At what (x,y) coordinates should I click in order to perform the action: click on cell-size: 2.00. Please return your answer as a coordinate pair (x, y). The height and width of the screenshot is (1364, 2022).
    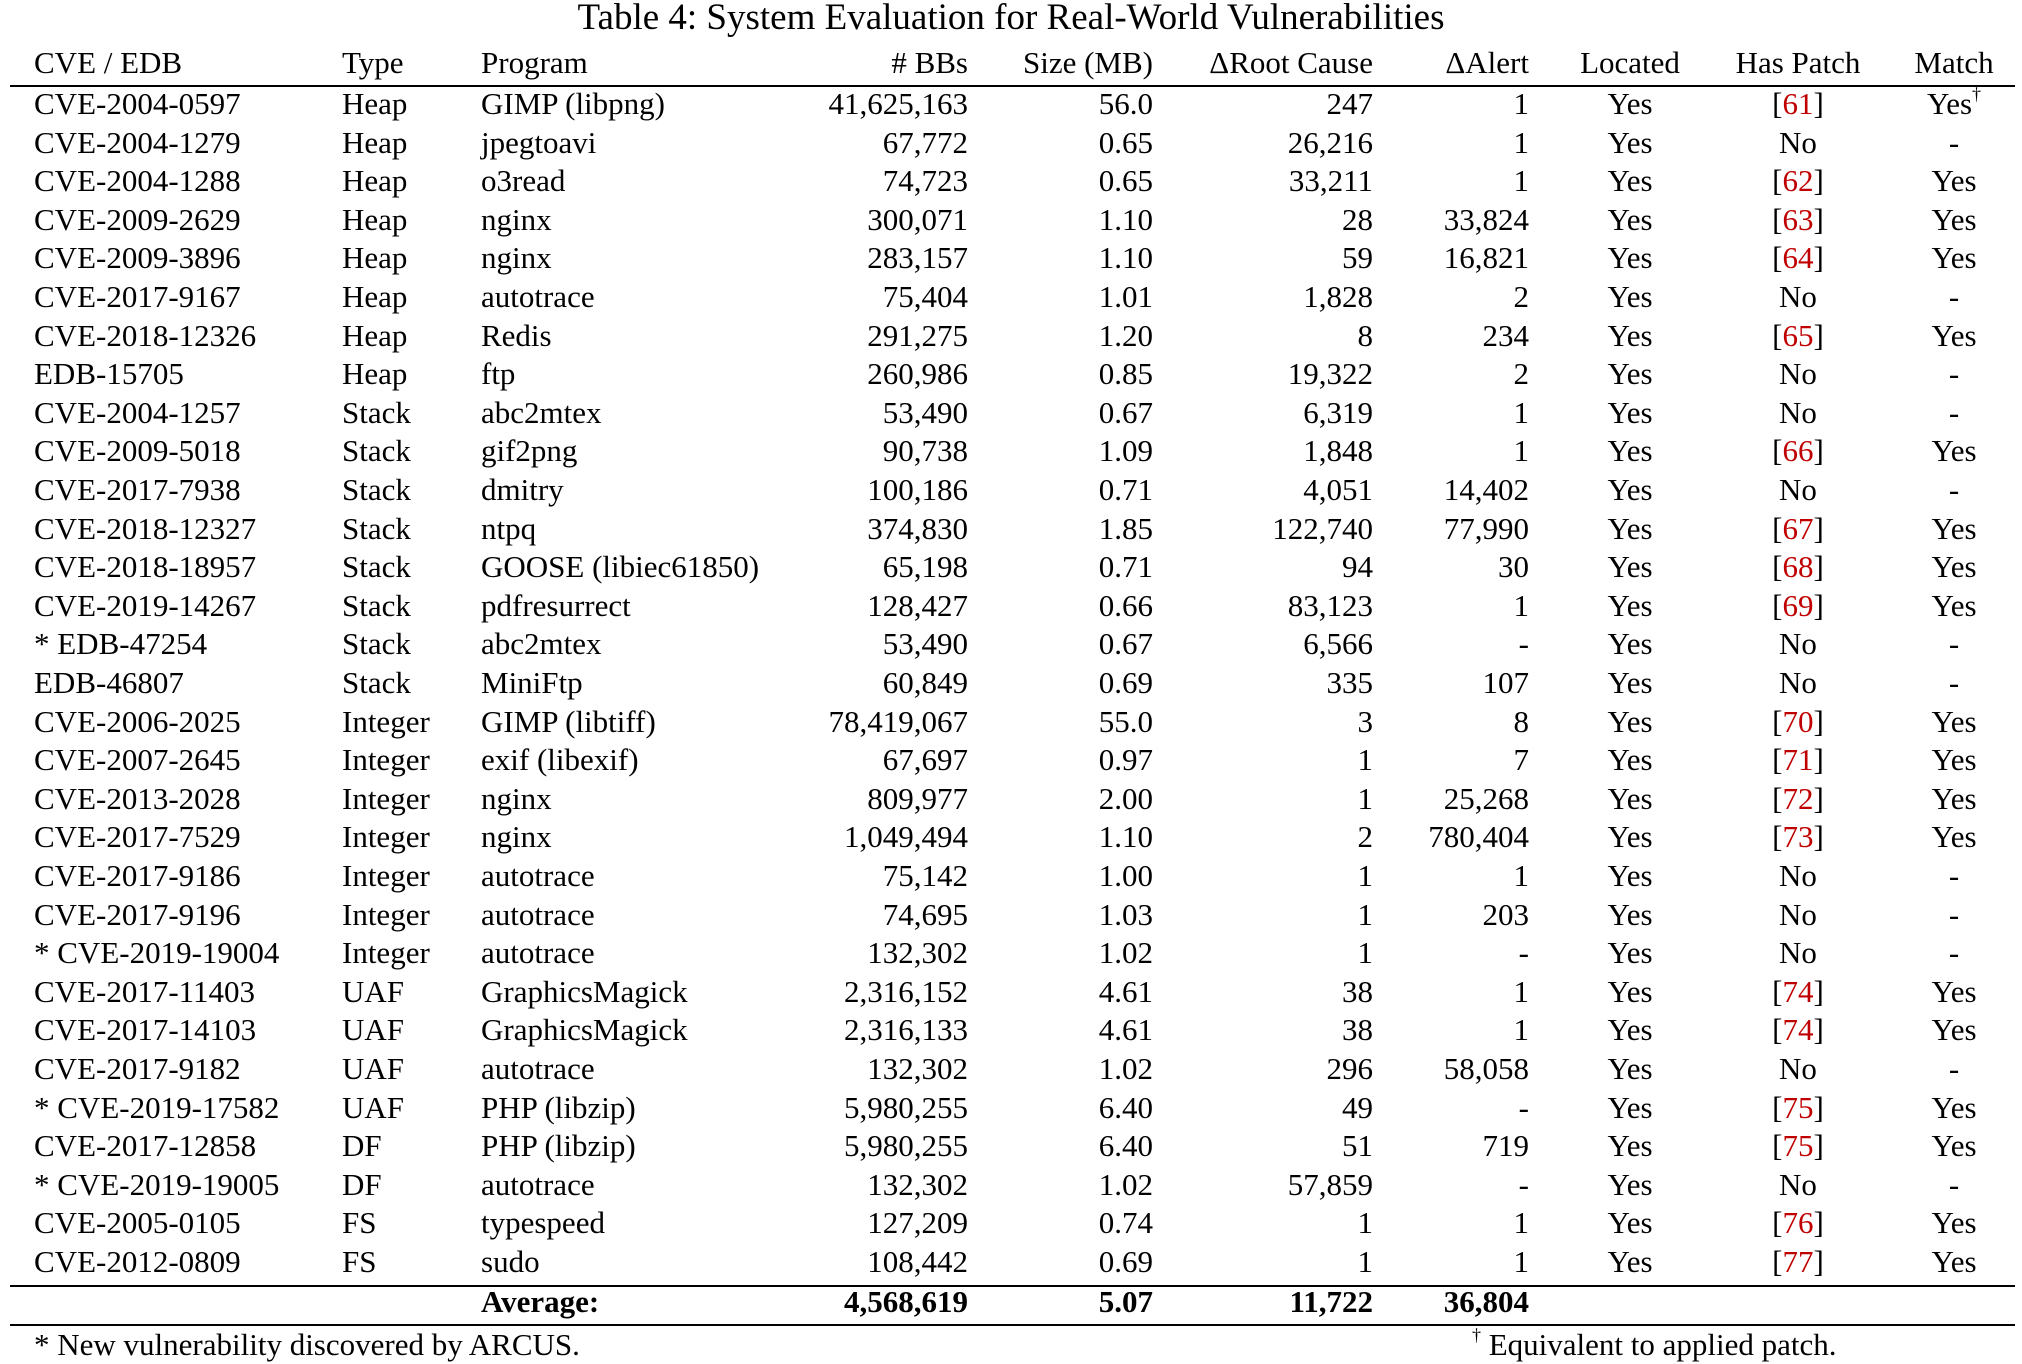
    Looking at the image, I should click on (1125, 798).